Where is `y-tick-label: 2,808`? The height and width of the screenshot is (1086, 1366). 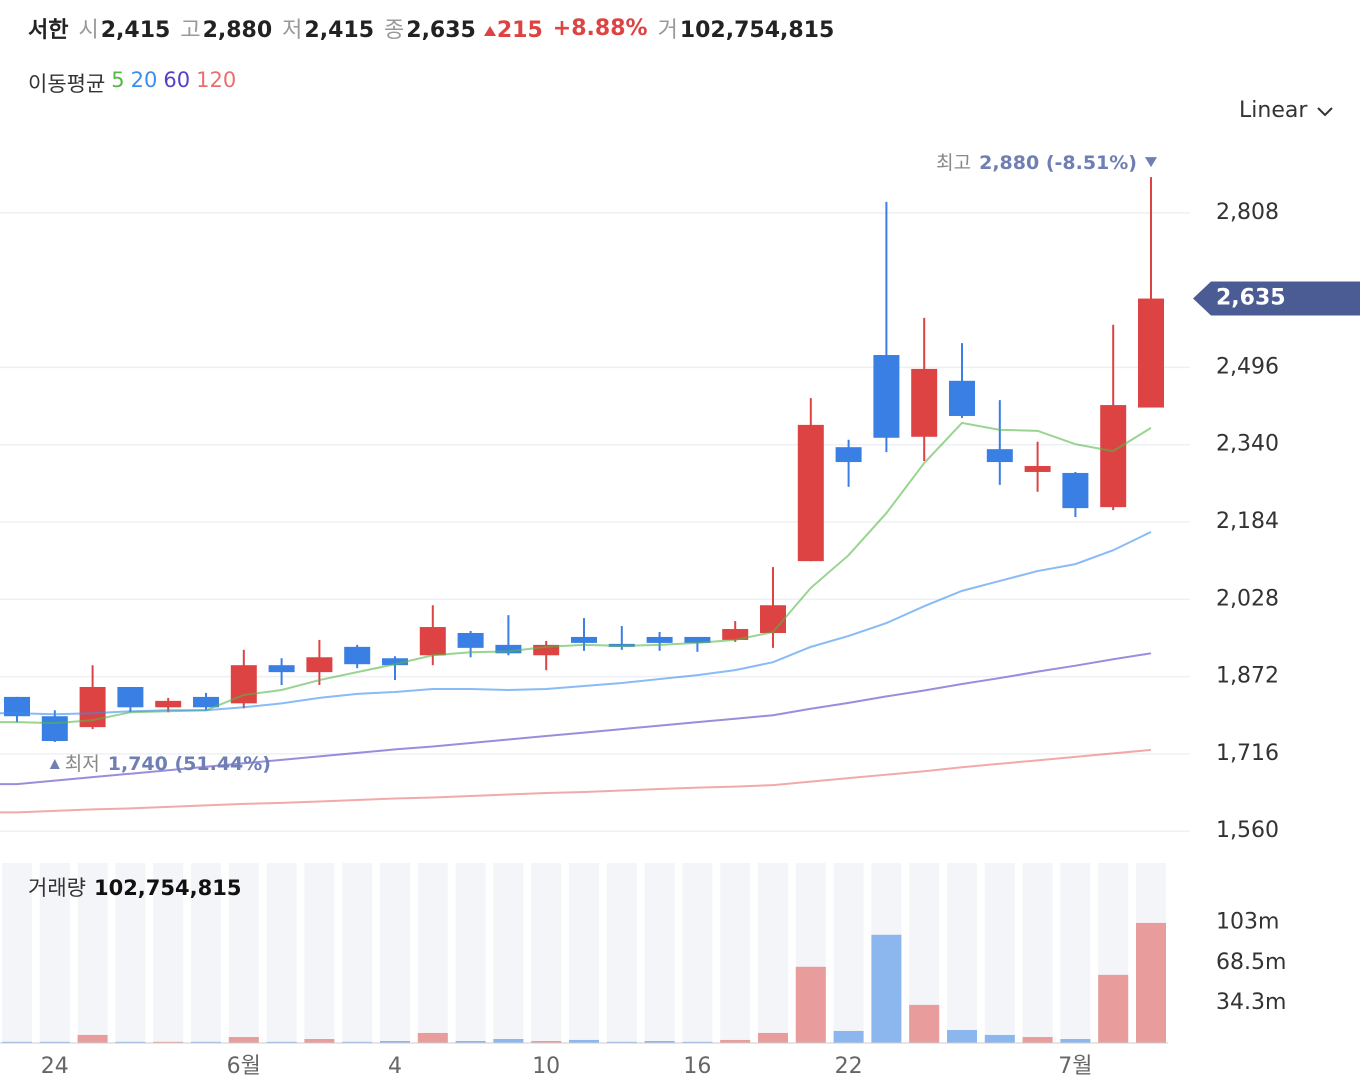
y-tick-label: 2,808 is located at coordinates (1247, 212).